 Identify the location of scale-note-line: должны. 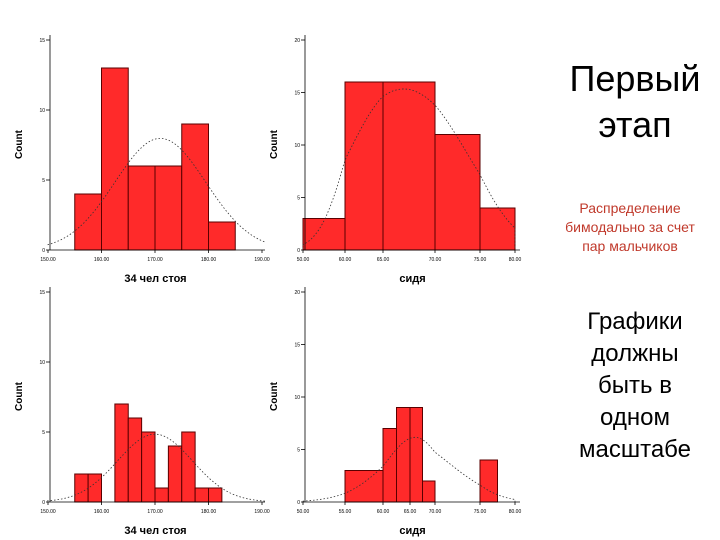
(635, 353).